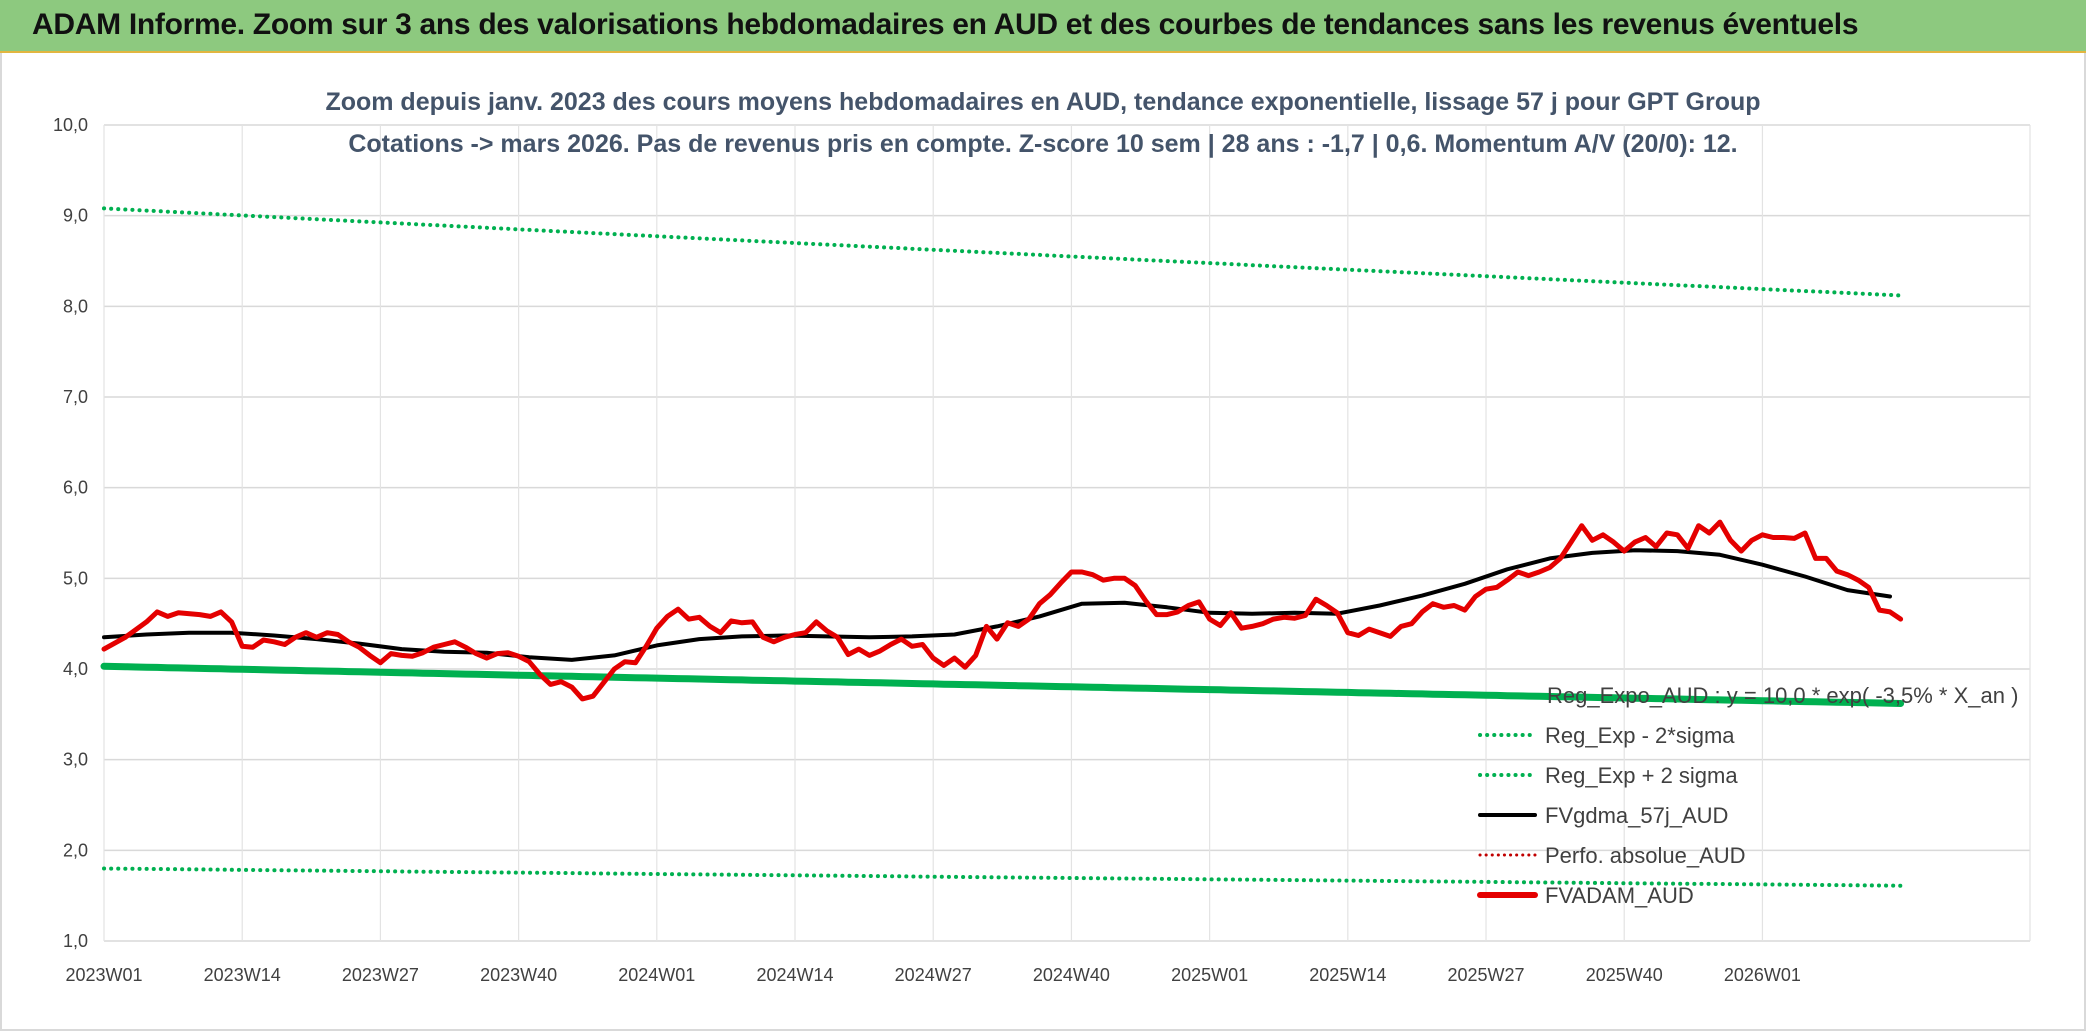 Image resolution: width=2086 pixels, height=1031 pixels. I want to click on y-tick-label: 3,0, so click(75, 760).